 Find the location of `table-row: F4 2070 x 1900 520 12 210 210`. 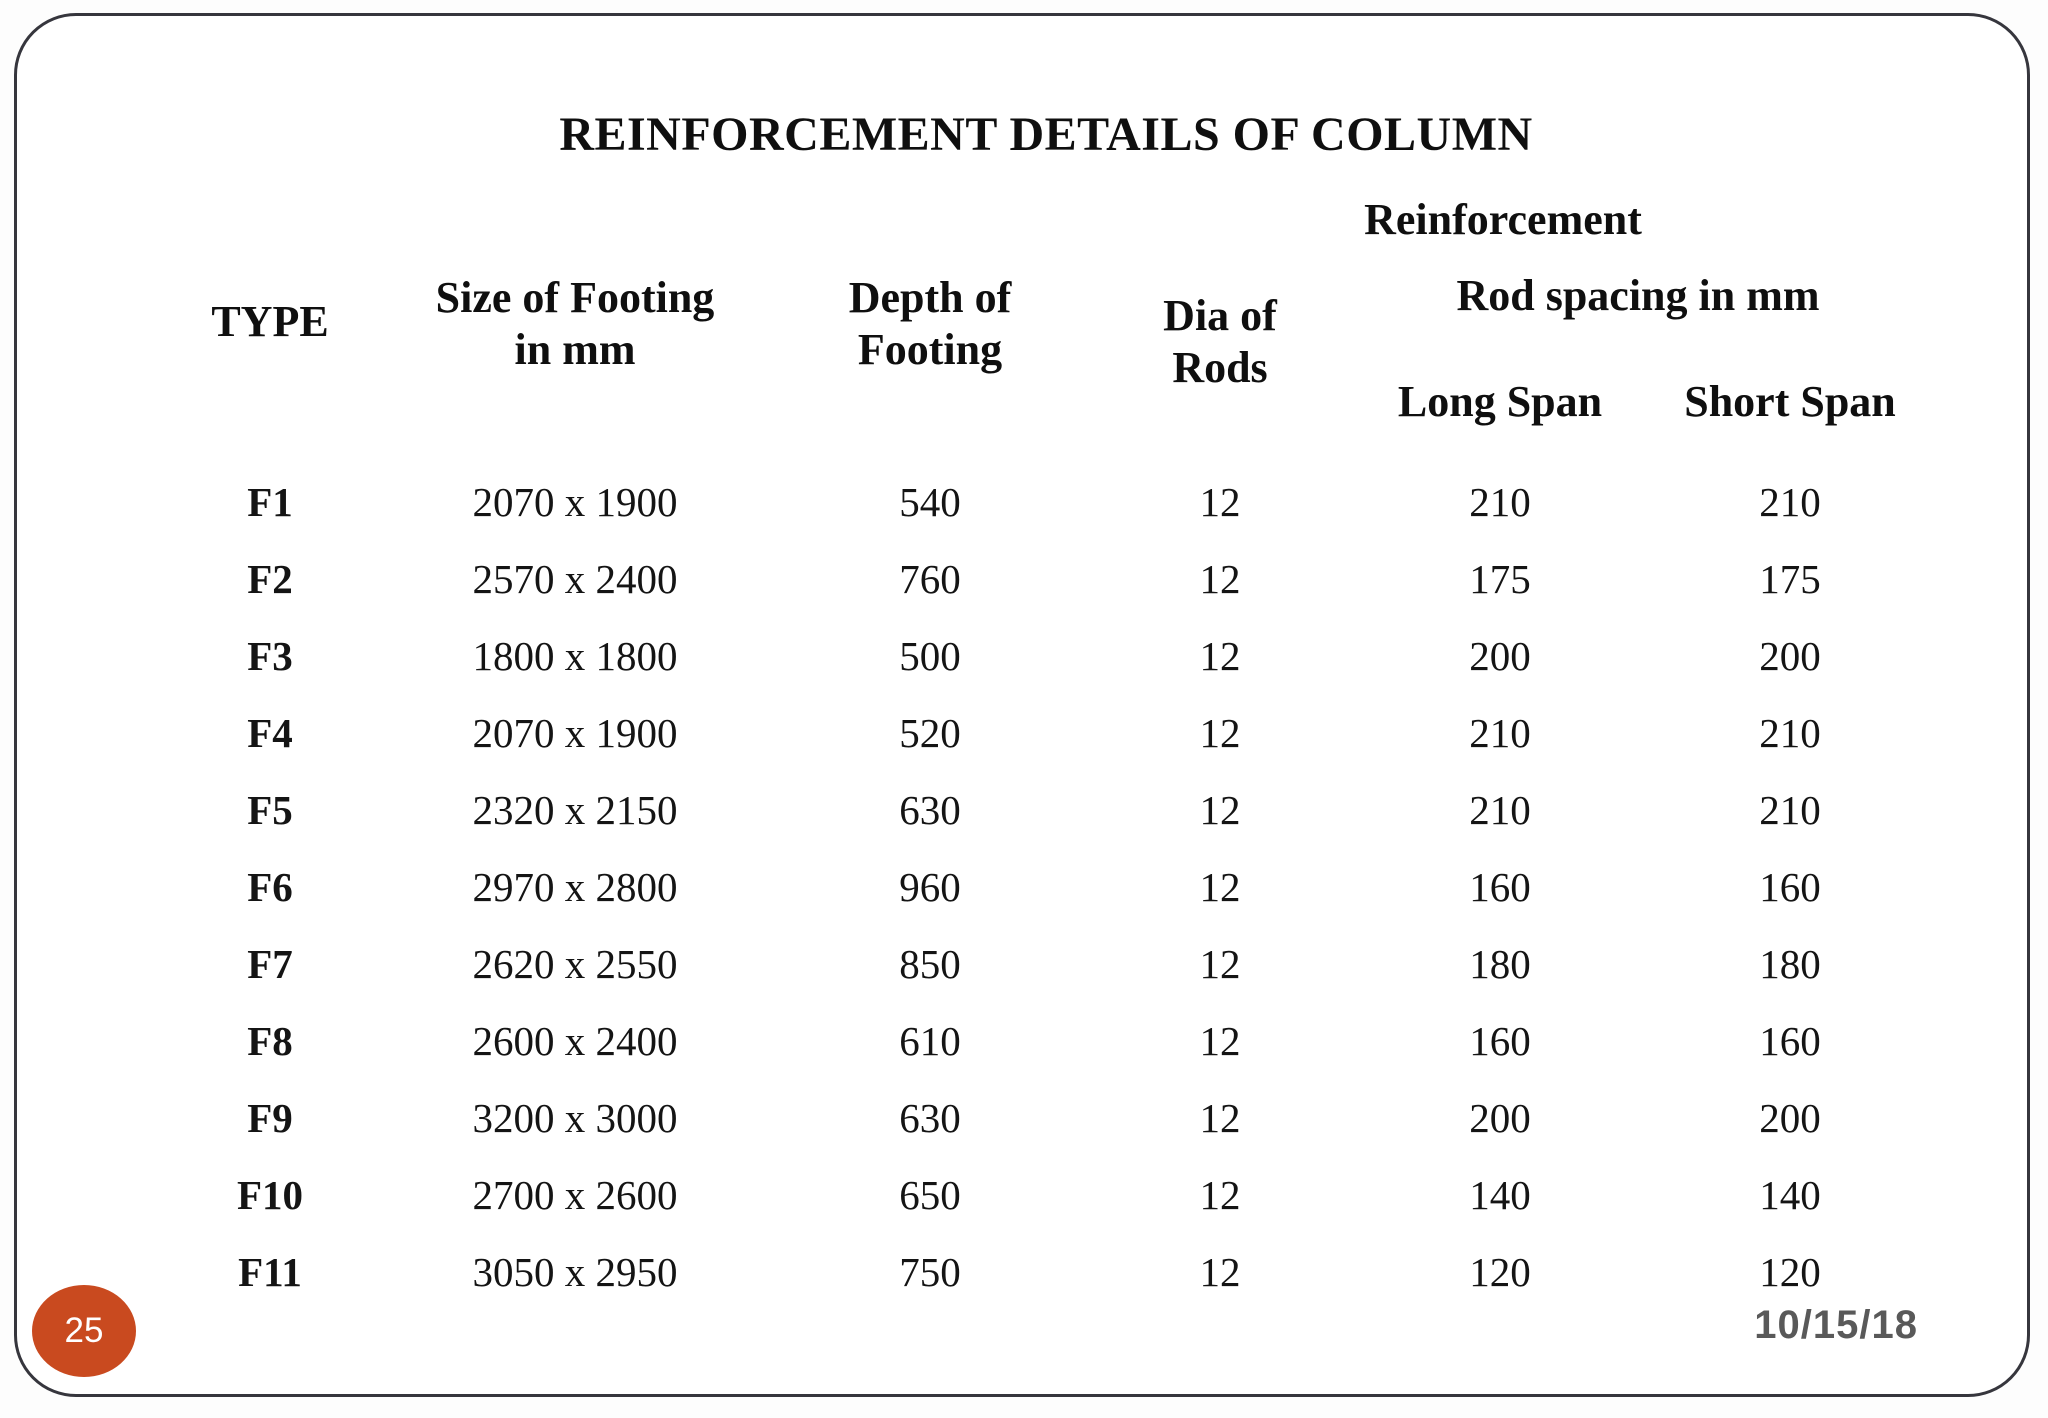

table-row: F4 2070 x 1900 520 12 210 210 is located at coordinates (1055, 733).